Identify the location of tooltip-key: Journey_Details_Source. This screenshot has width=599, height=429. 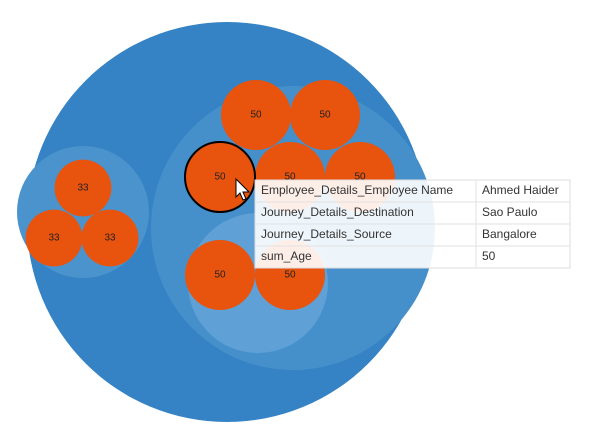
(326, 234).